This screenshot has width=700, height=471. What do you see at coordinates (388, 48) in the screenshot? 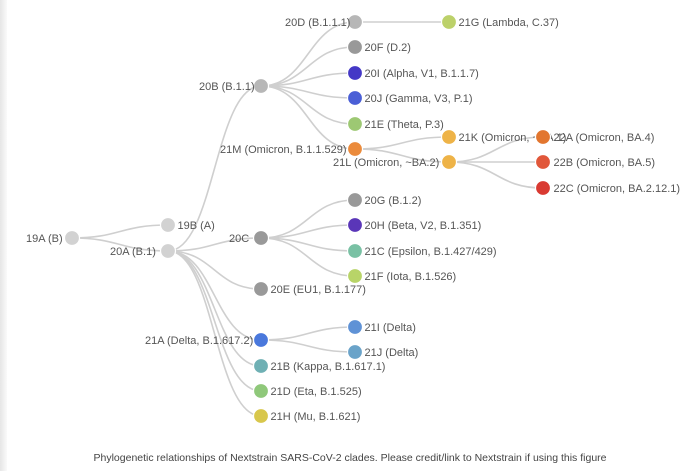
I see `clade-label-20f: 20F (D.2)` at bounding box center [388, 48].